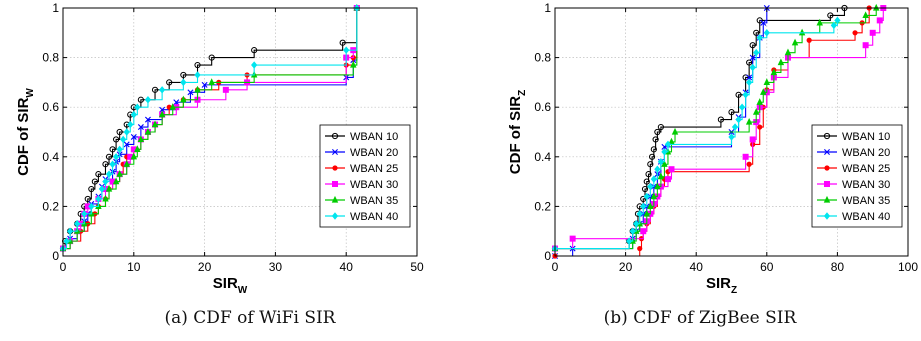 Image resolution: width=921 pixels, height=341 pixels. Describe the element at coordinates (547, 256) in the screenshot. I see `y-tick-label: 0` at that location.